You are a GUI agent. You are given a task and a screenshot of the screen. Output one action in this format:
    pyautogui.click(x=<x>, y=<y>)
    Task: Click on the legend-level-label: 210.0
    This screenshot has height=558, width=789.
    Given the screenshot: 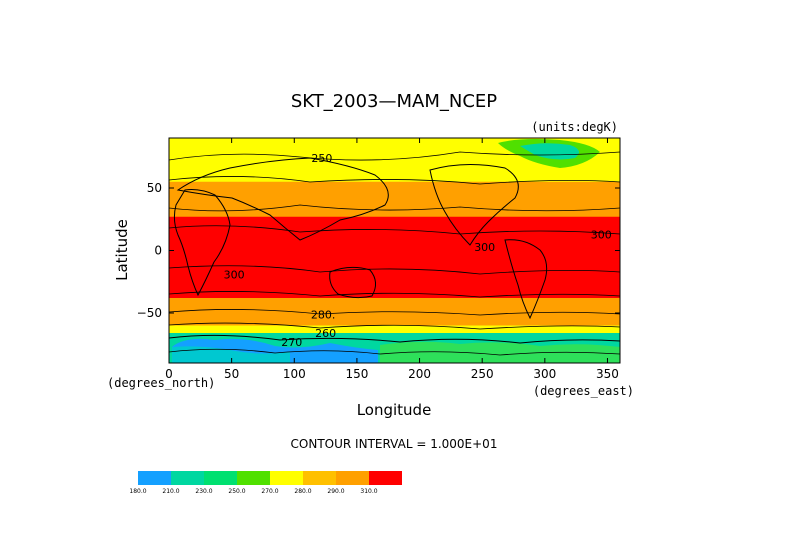 What is the action you would take?
    pyautogui.click(x=170, y=491)
    